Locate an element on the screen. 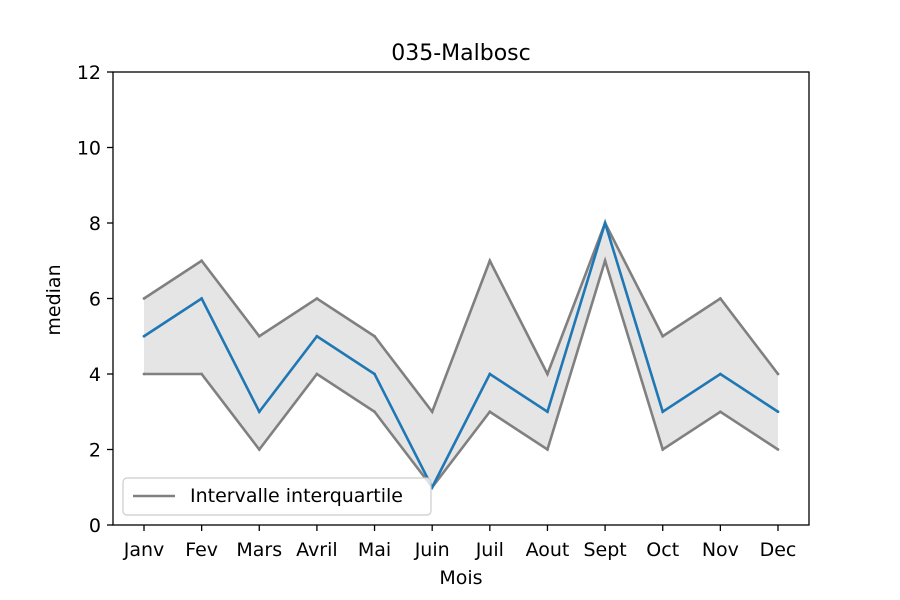  y-tick-label: 10 is located at coordinates (89, 149).